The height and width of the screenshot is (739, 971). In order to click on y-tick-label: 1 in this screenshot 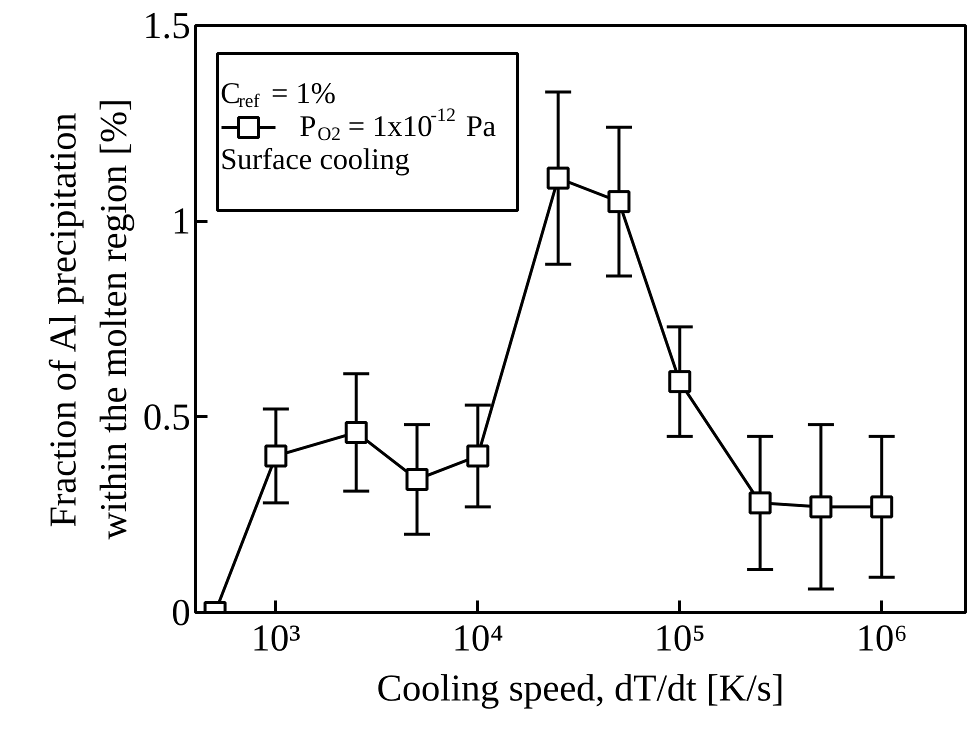, I will do `click(181, 221)`.